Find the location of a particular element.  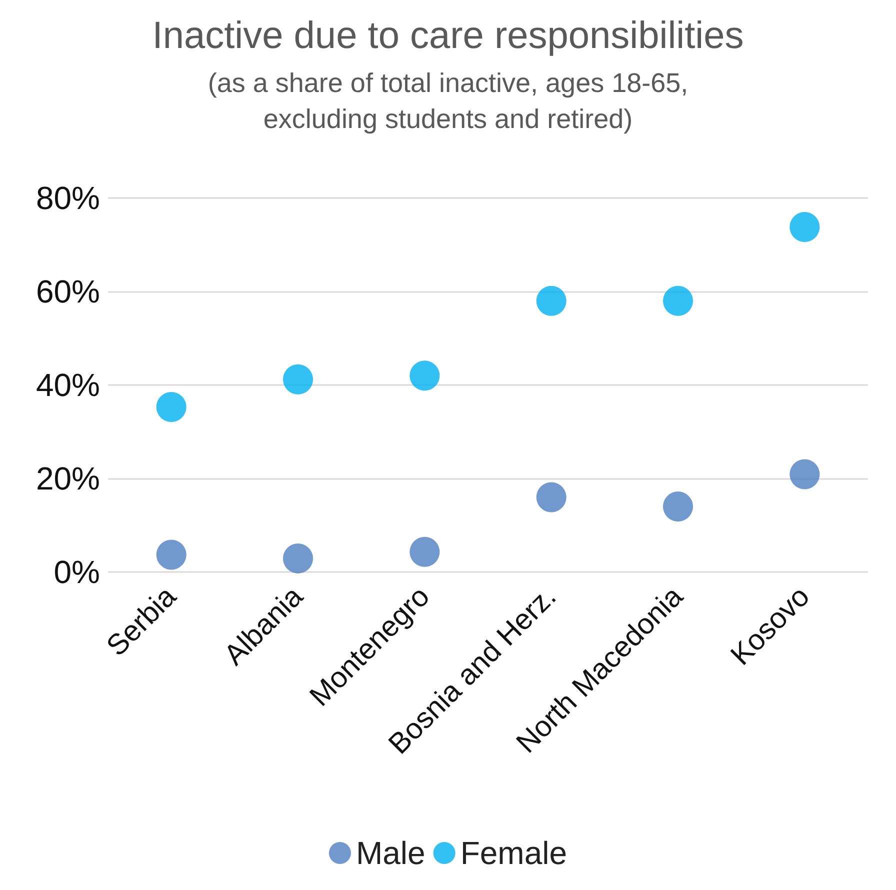

y-tick-label: 40% is located at coordinates (68, 385).